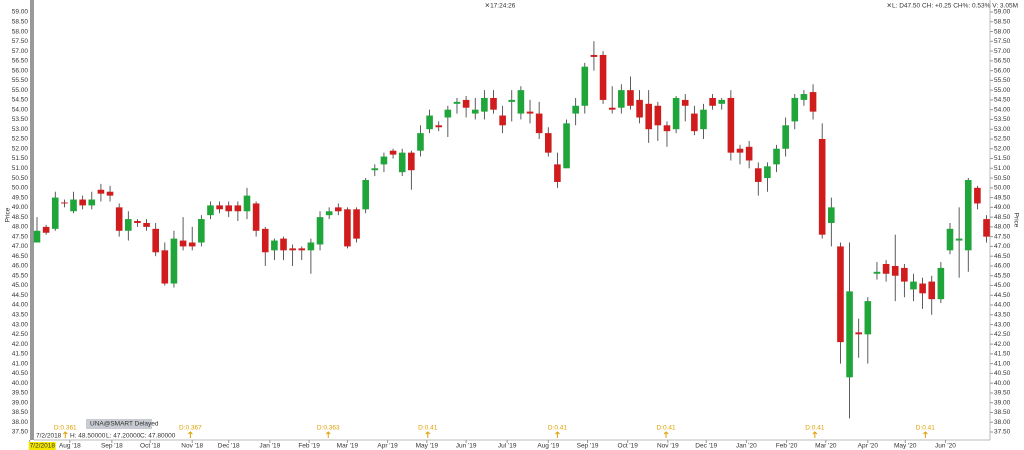 This screenshot has height=450, width=1024. What do you see at coordinates (1002, 188) in the screenshot?
I see `y-tick-label-right: 50.00` at bounding box center [1002, 188].